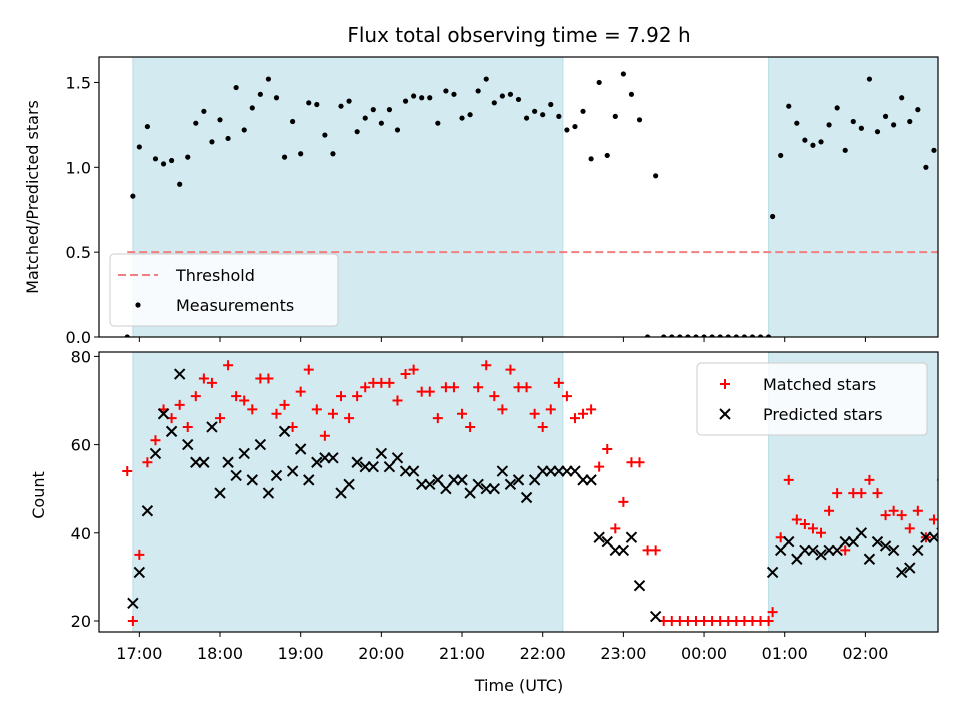 This screenshot has width=960, height=720. Describe the element at coordinates (785, 653) in the screenshot. I see `x-tick-label: 01:00` at that location.